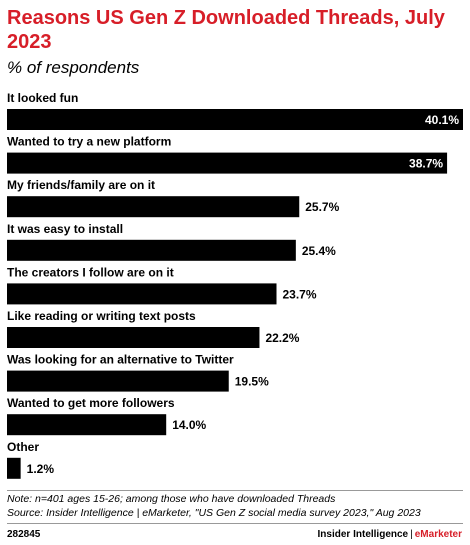 The image size is (470, 545). What do you see at coordinates (426, 164) in the screenshot?
I see `value-label: 38.7%` at bounding box center [426, 164].